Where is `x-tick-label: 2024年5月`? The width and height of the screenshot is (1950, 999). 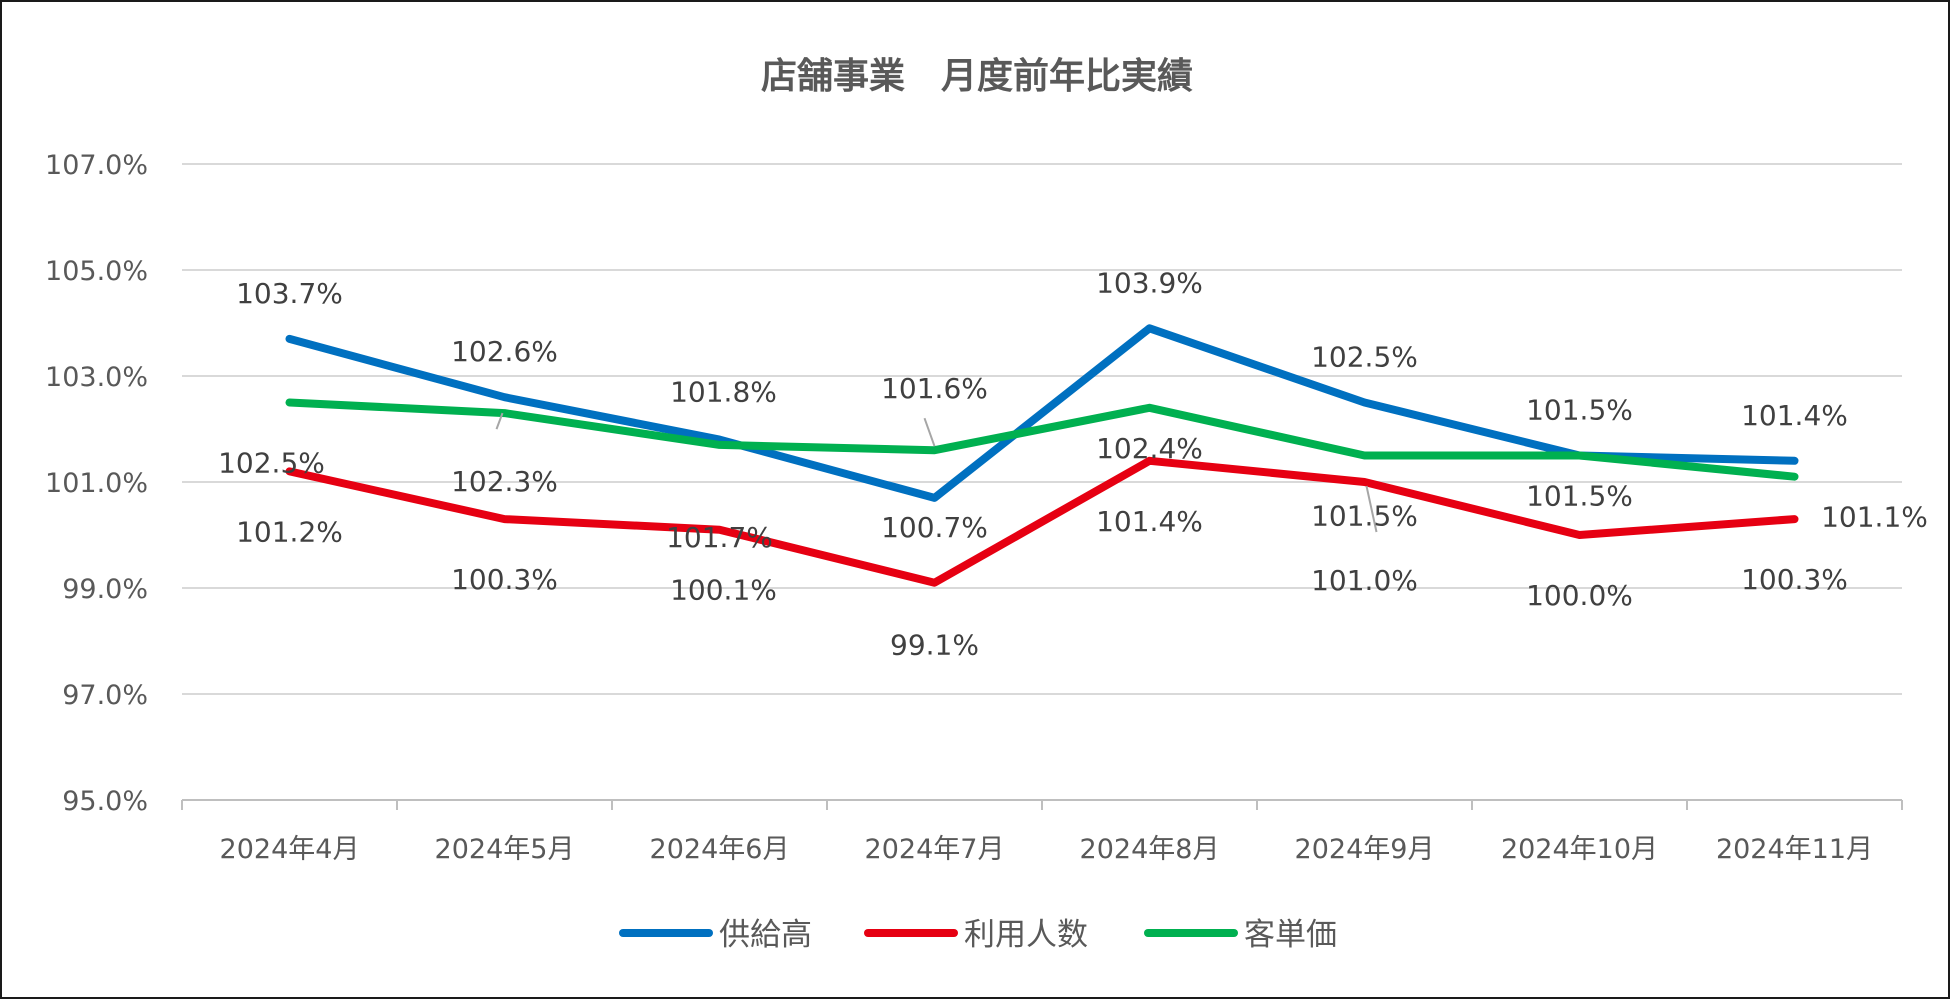 x-tick-label: 2024年5月 is located at coordinates (505, 849).